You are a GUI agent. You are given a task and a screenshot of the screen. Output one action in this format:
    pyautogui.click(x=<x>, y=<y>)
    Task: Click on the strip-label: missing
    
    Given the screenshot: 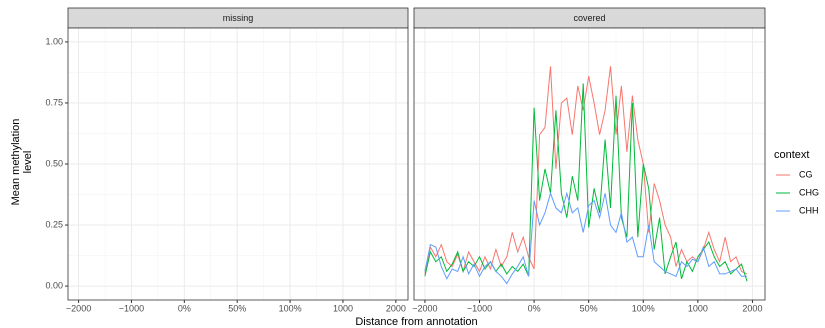 What is the action you would take?
    pyautogui.click(x=238, y=18)
    